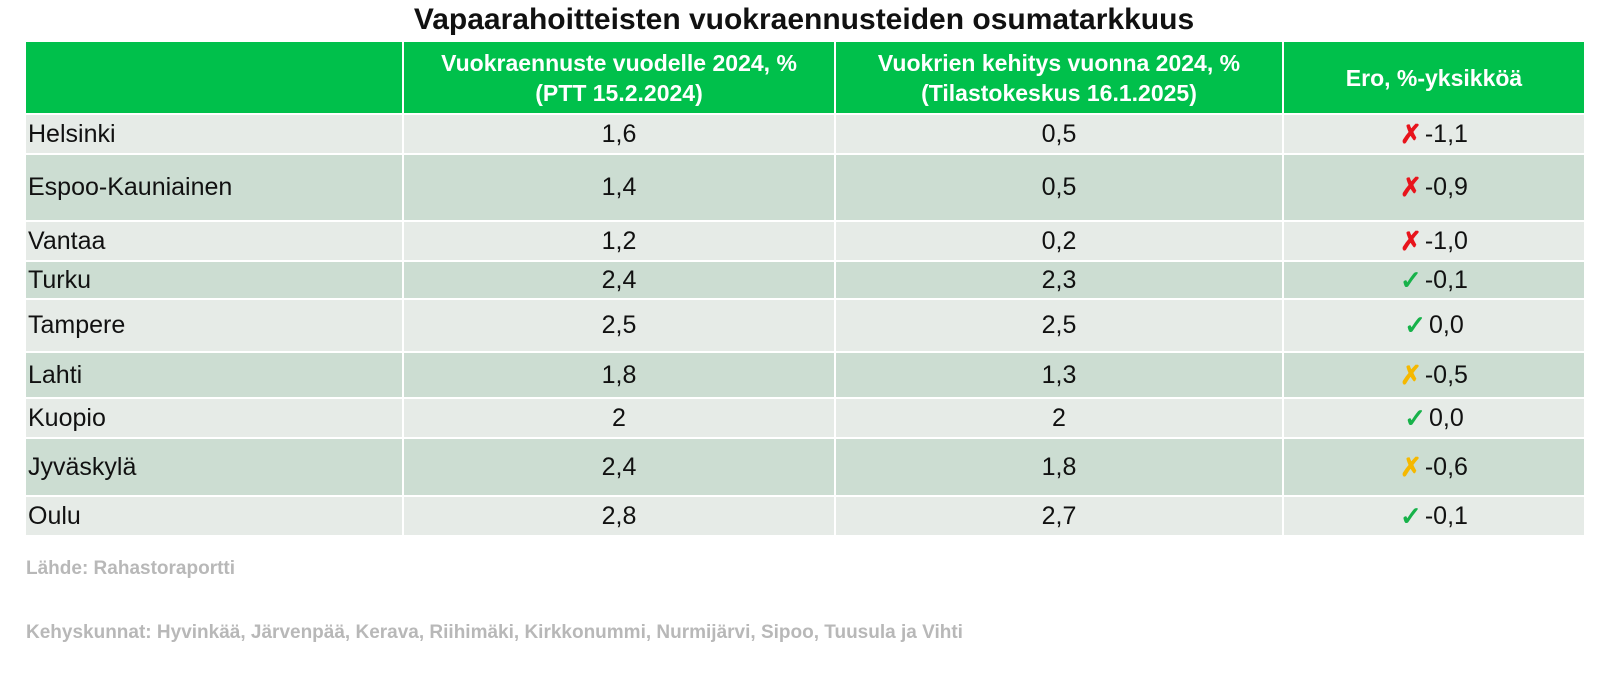 The height and width of the screenshot is (682, 1608). I want to click on forecast-cell: 2,5, so click(620, 325).